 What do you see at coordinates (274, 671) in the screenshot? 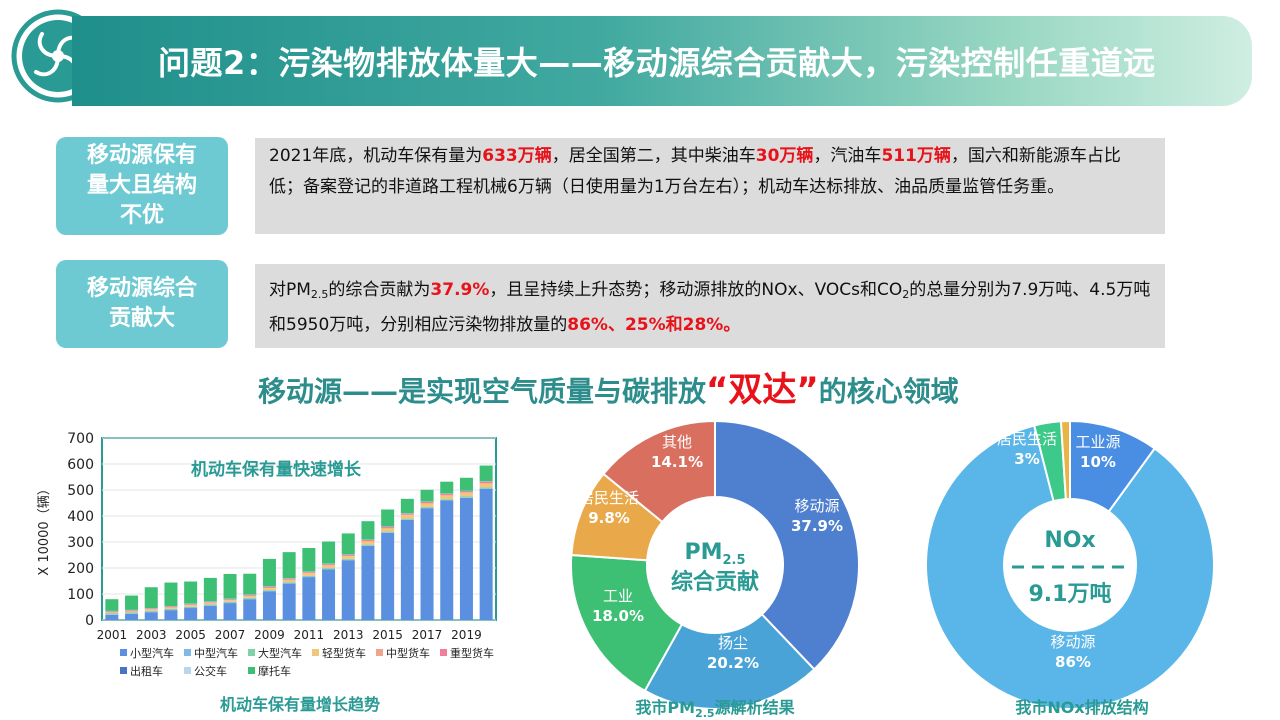
I see `legend-label: 摩托车` at bounding box center [274, 671].